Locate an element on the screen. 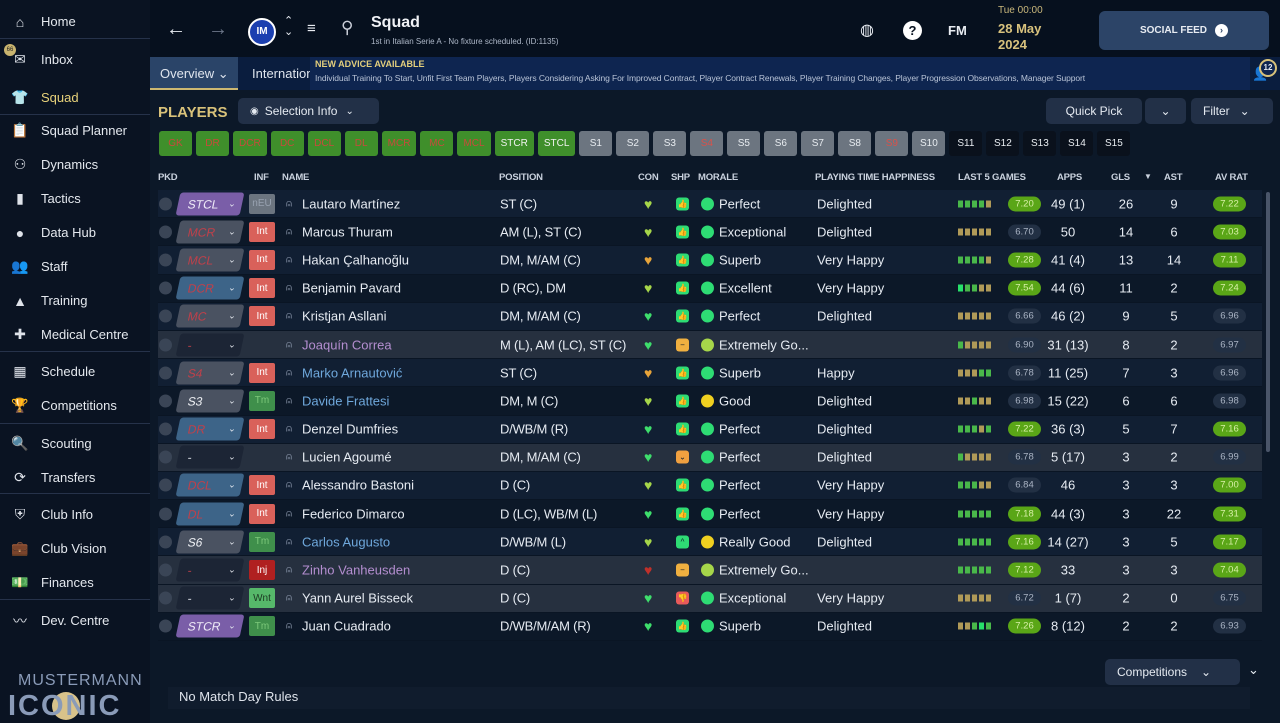 The width and height of the screenshot is (1280, 723). sidebar-item-medical-centre: ✚ Medical Centre is located at coordinates (75, 334).